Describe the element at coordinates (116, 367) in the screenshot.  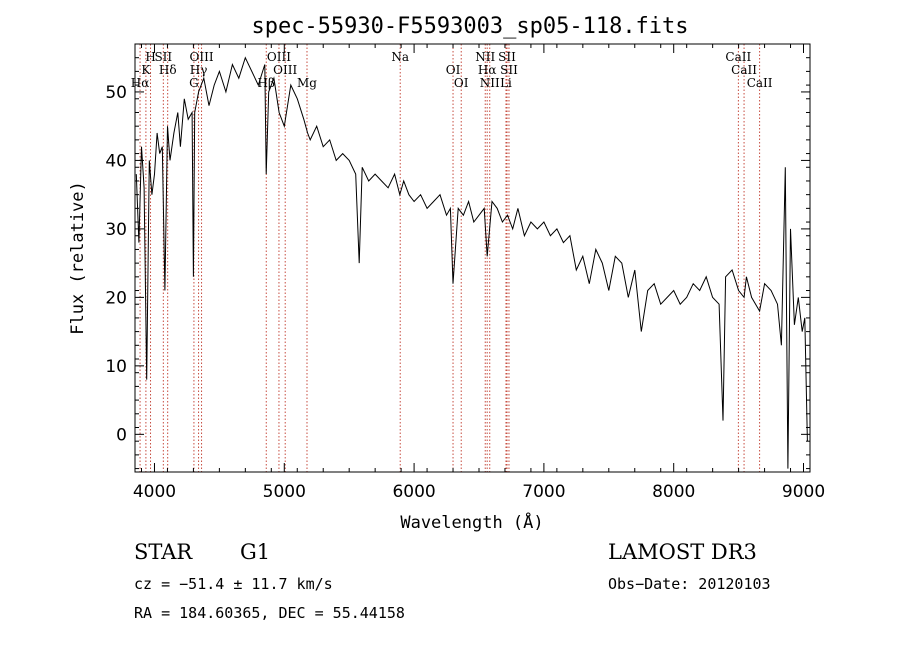
I see `y-tick-label: 10` at that location.